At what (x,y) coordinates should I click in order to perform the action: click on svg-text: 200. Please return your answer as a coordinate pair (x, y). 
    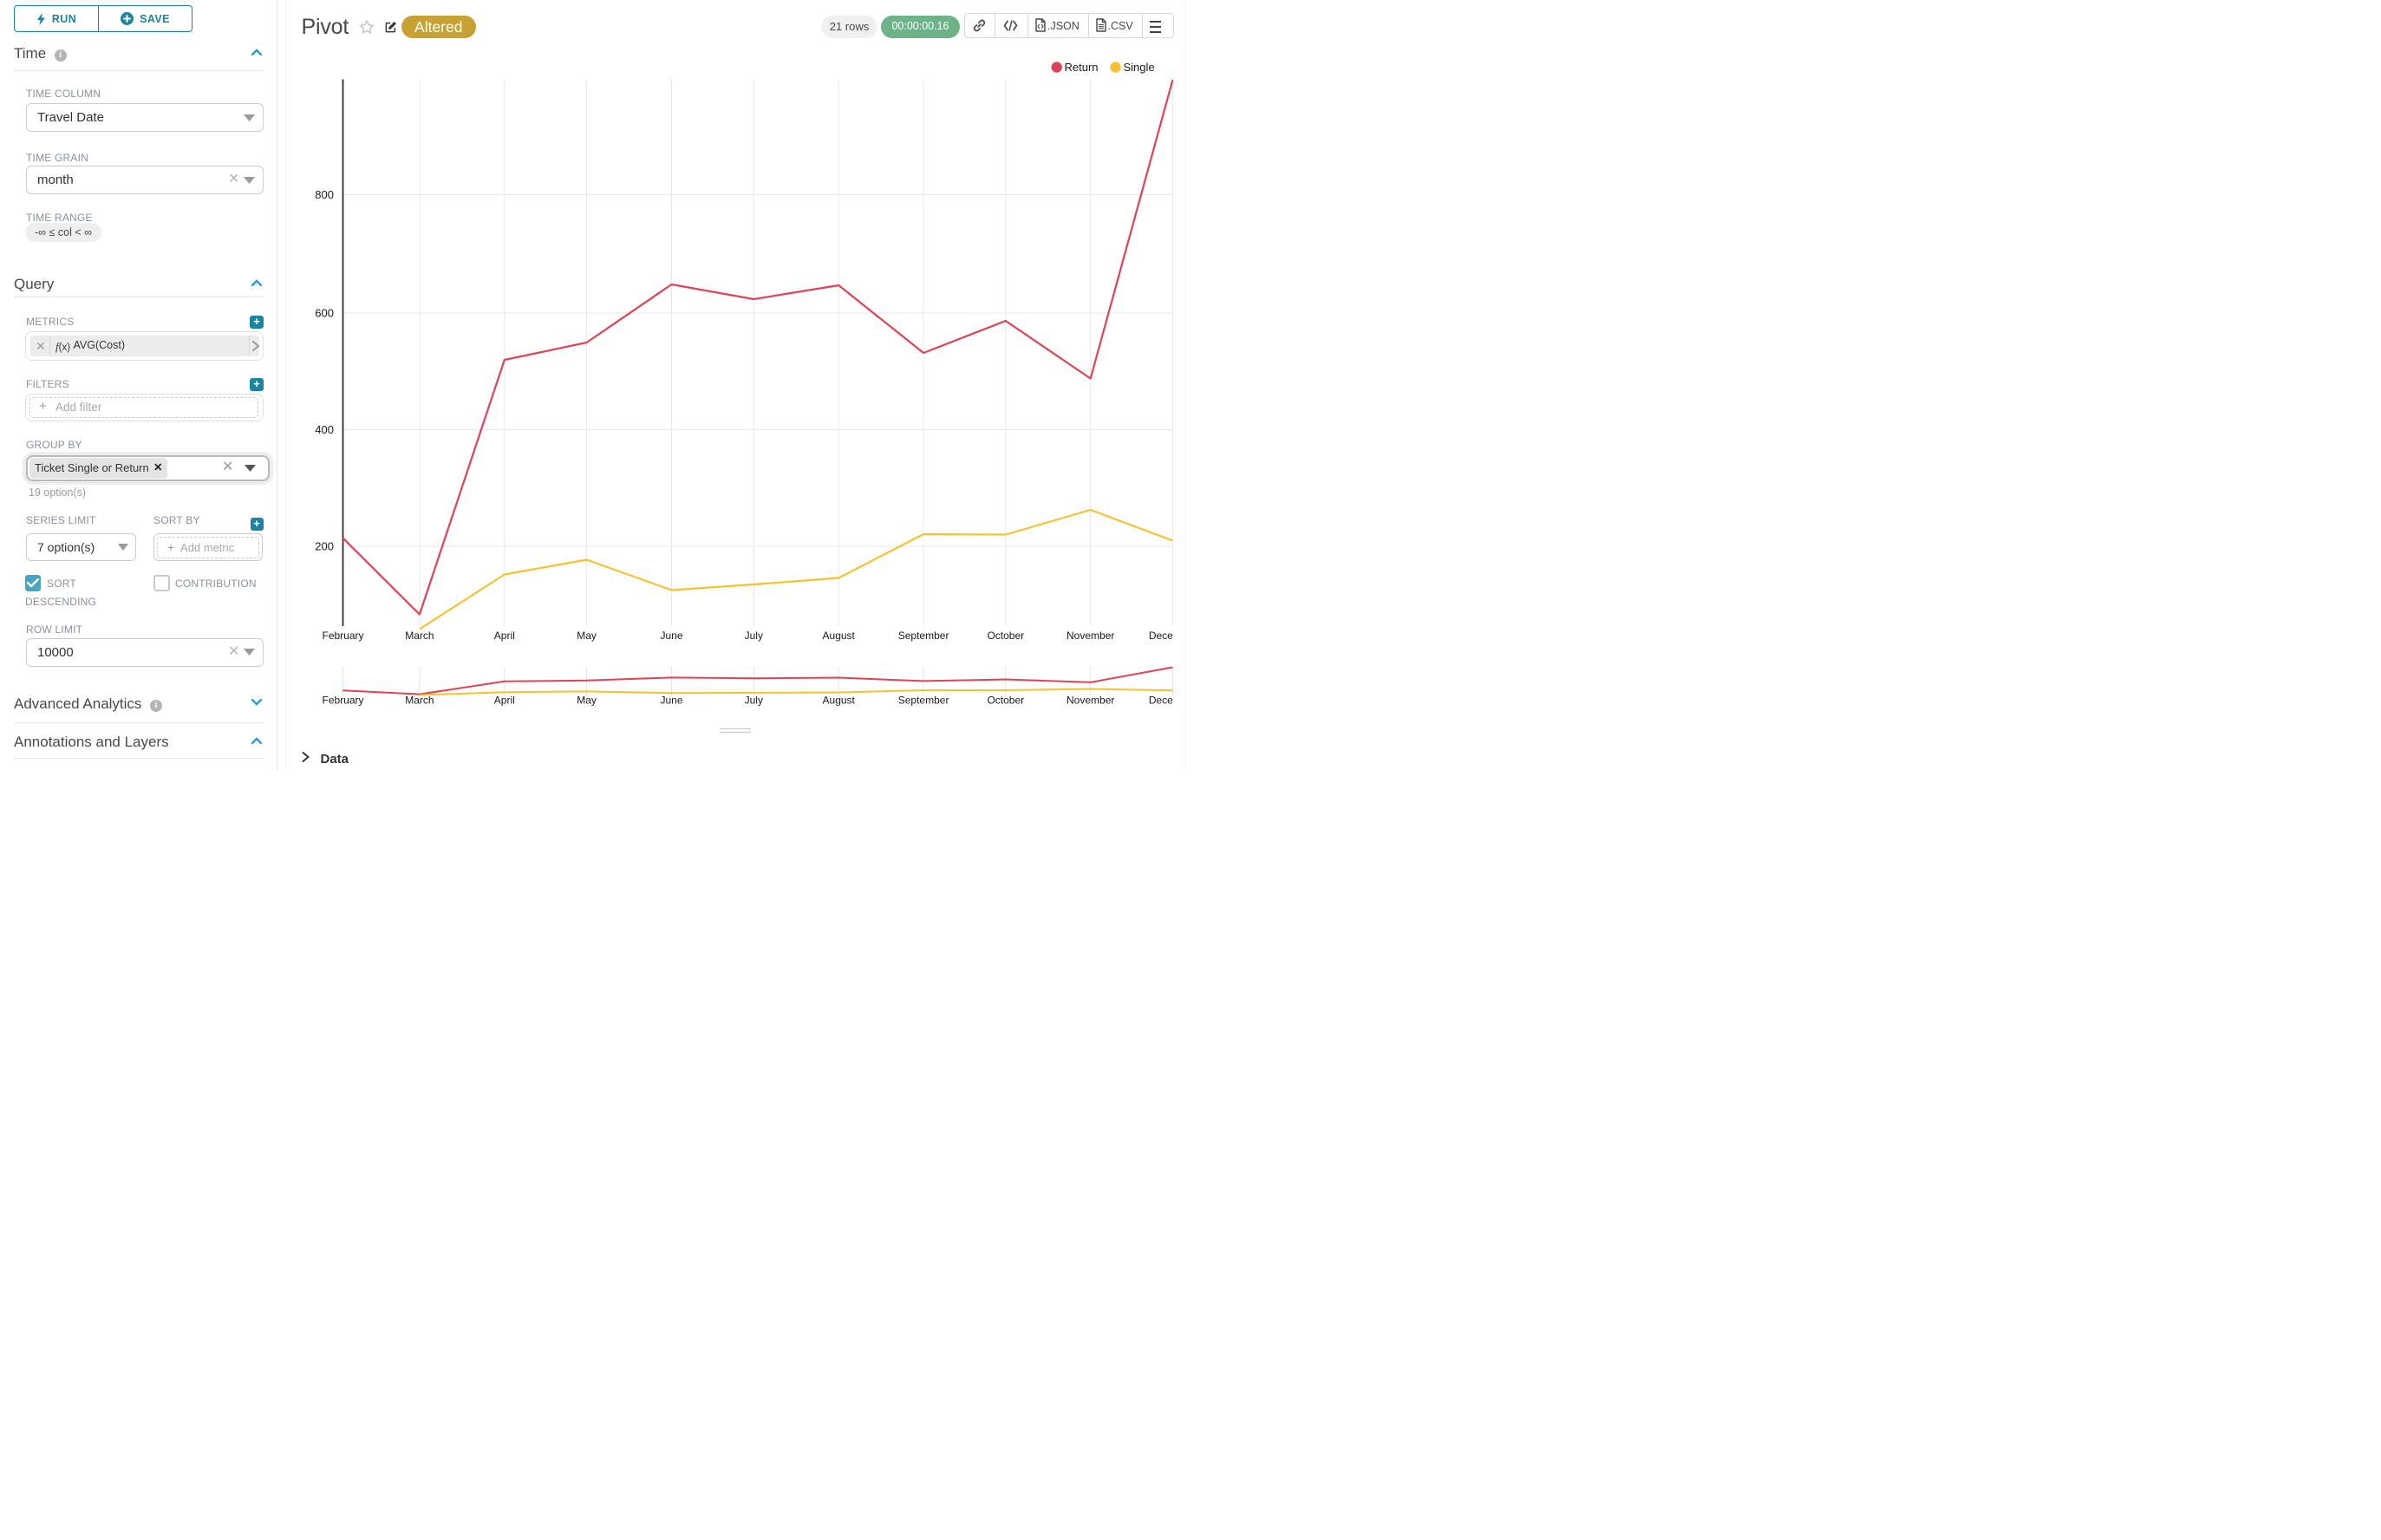
    Looking at the image, I should click on (325, 546).